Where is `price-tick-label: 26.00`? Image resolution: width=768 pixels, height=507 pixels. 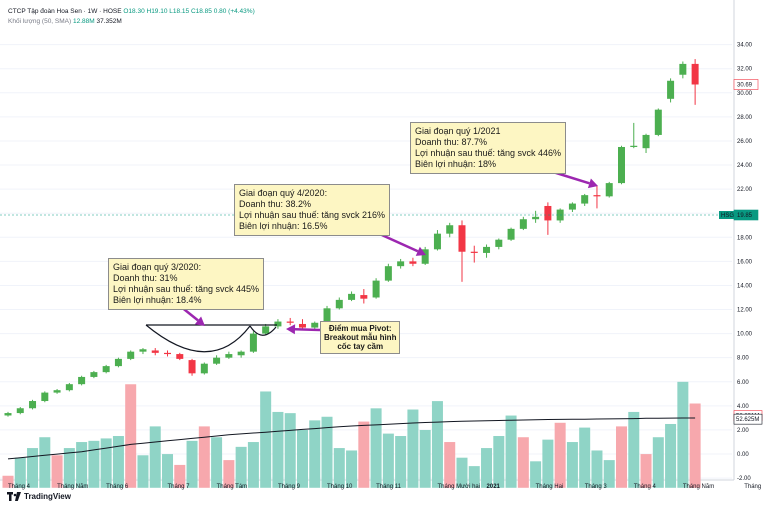 price-tick-label: 26.00 is located at coordinates (745, 142).